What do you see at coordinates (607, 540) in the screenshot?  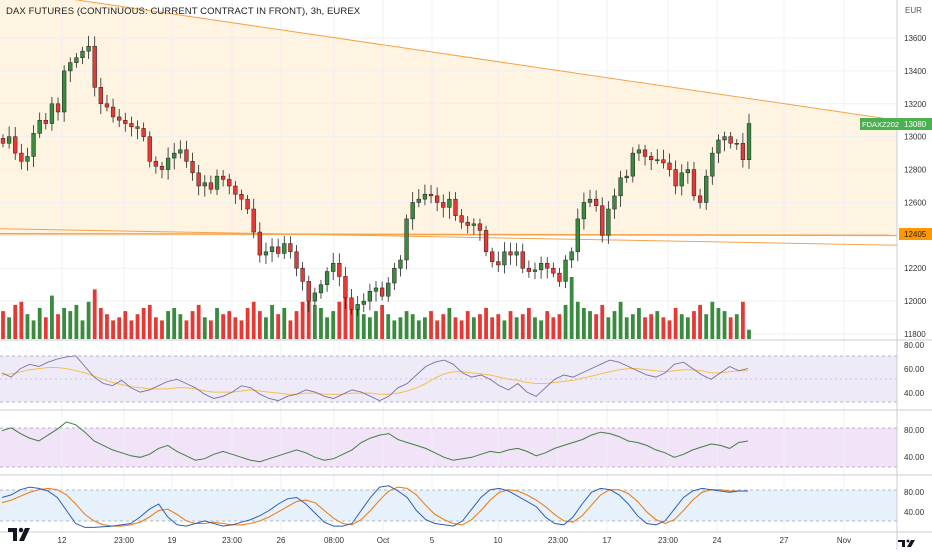 I see `time-tick-label: 17` at bounding box center [607, 540].